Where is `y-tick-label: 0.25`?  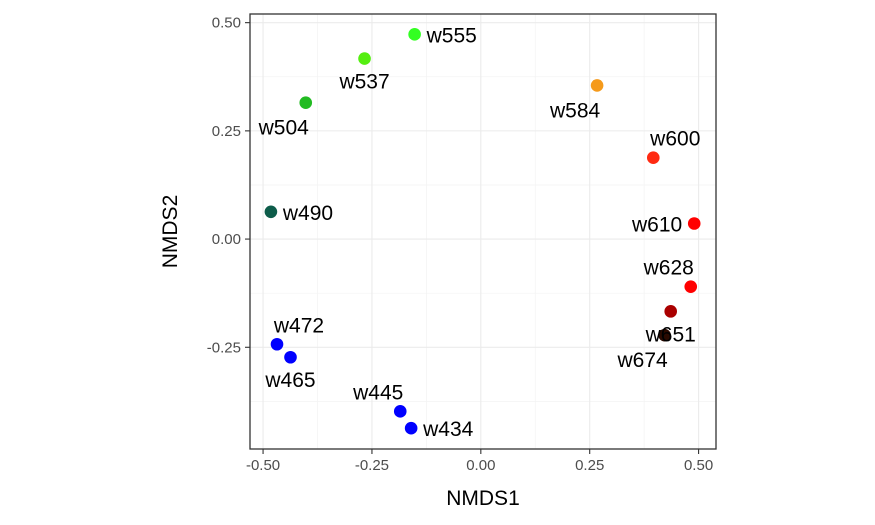
y-tick-label: 0.25 is located at coordinates (226, 131).